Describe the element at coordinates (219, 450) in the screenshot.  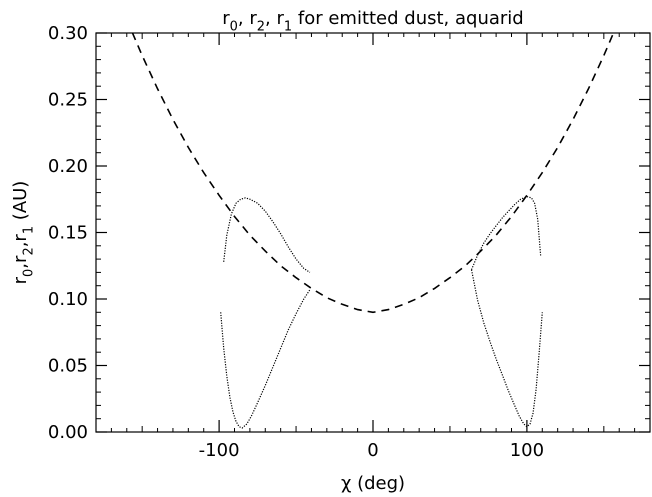
I see `x-tick-label: -100` at that location.